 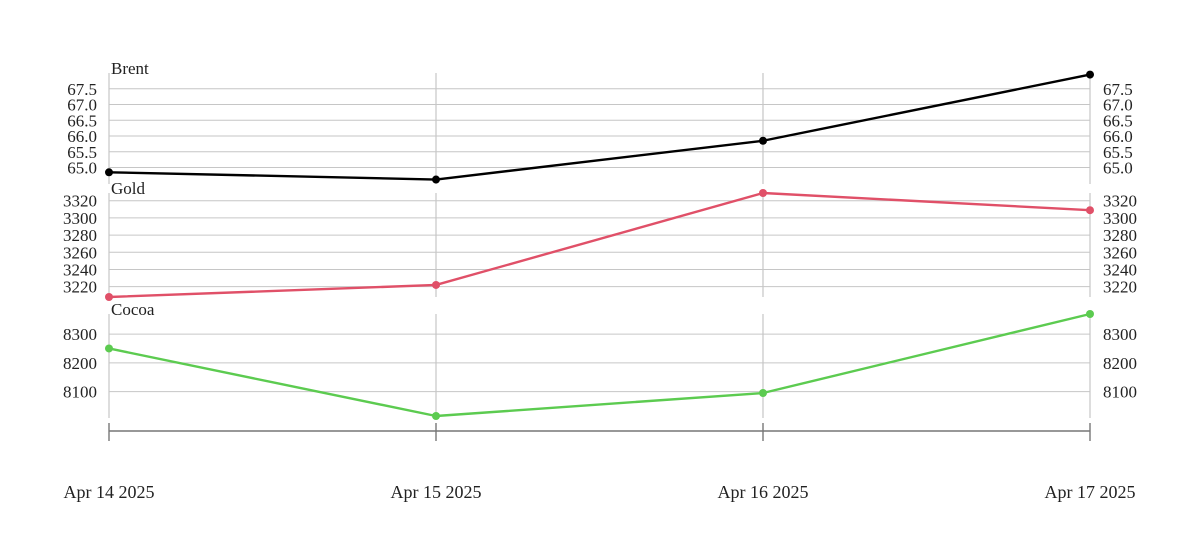 I want to click on y-tick-left: 65.5, so click(x=82, y=152).